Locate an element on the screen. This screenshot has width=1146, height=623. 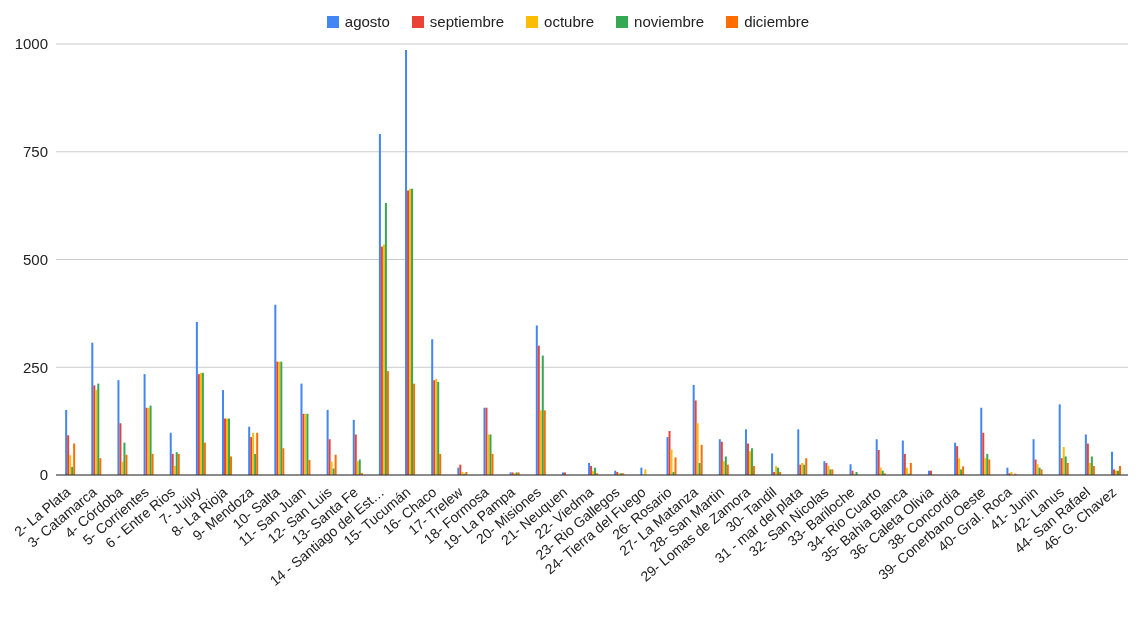
y-tick-label: 750 is located at coordinates (35, 152).